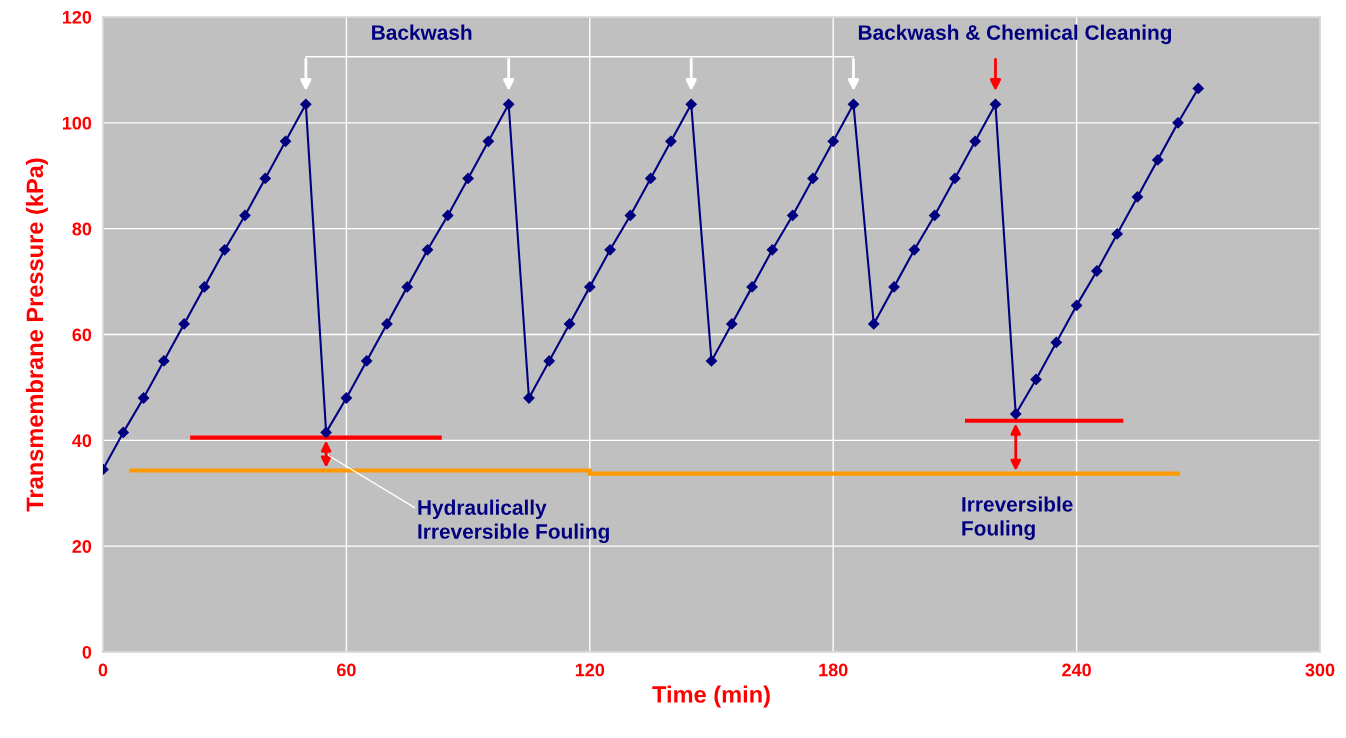 Image resolution: width=1346 pixels, height=738 pixels. Describe the element at coordinates (513, 521) in the screenshot. I see `annotation: Hydraulically Irreversible Fouling` at that location.